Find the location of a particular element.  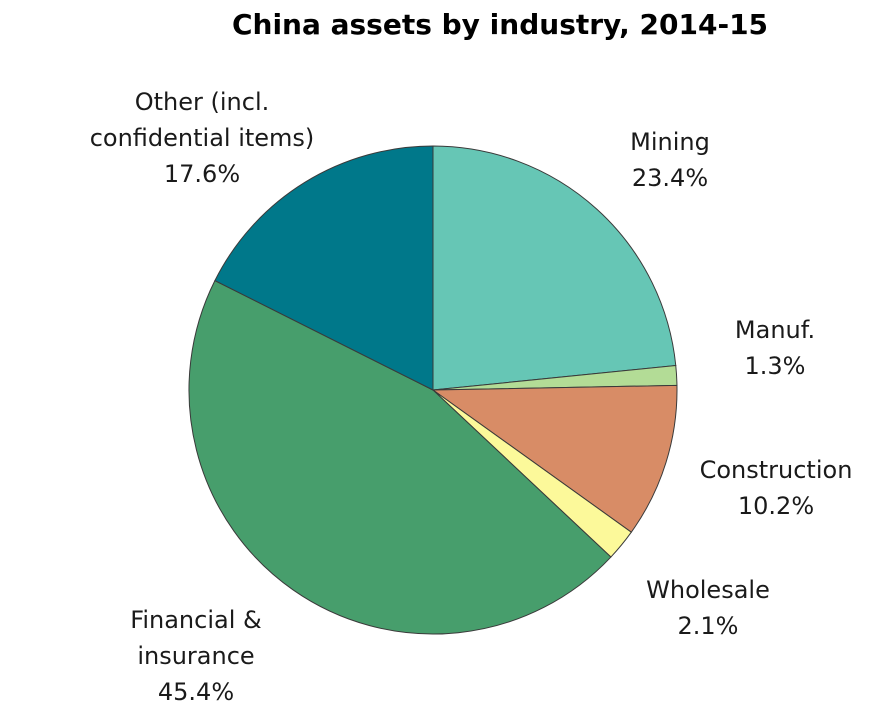

chart-title: China assets by industry, 2014-15 is located at coordinates (500, 24).